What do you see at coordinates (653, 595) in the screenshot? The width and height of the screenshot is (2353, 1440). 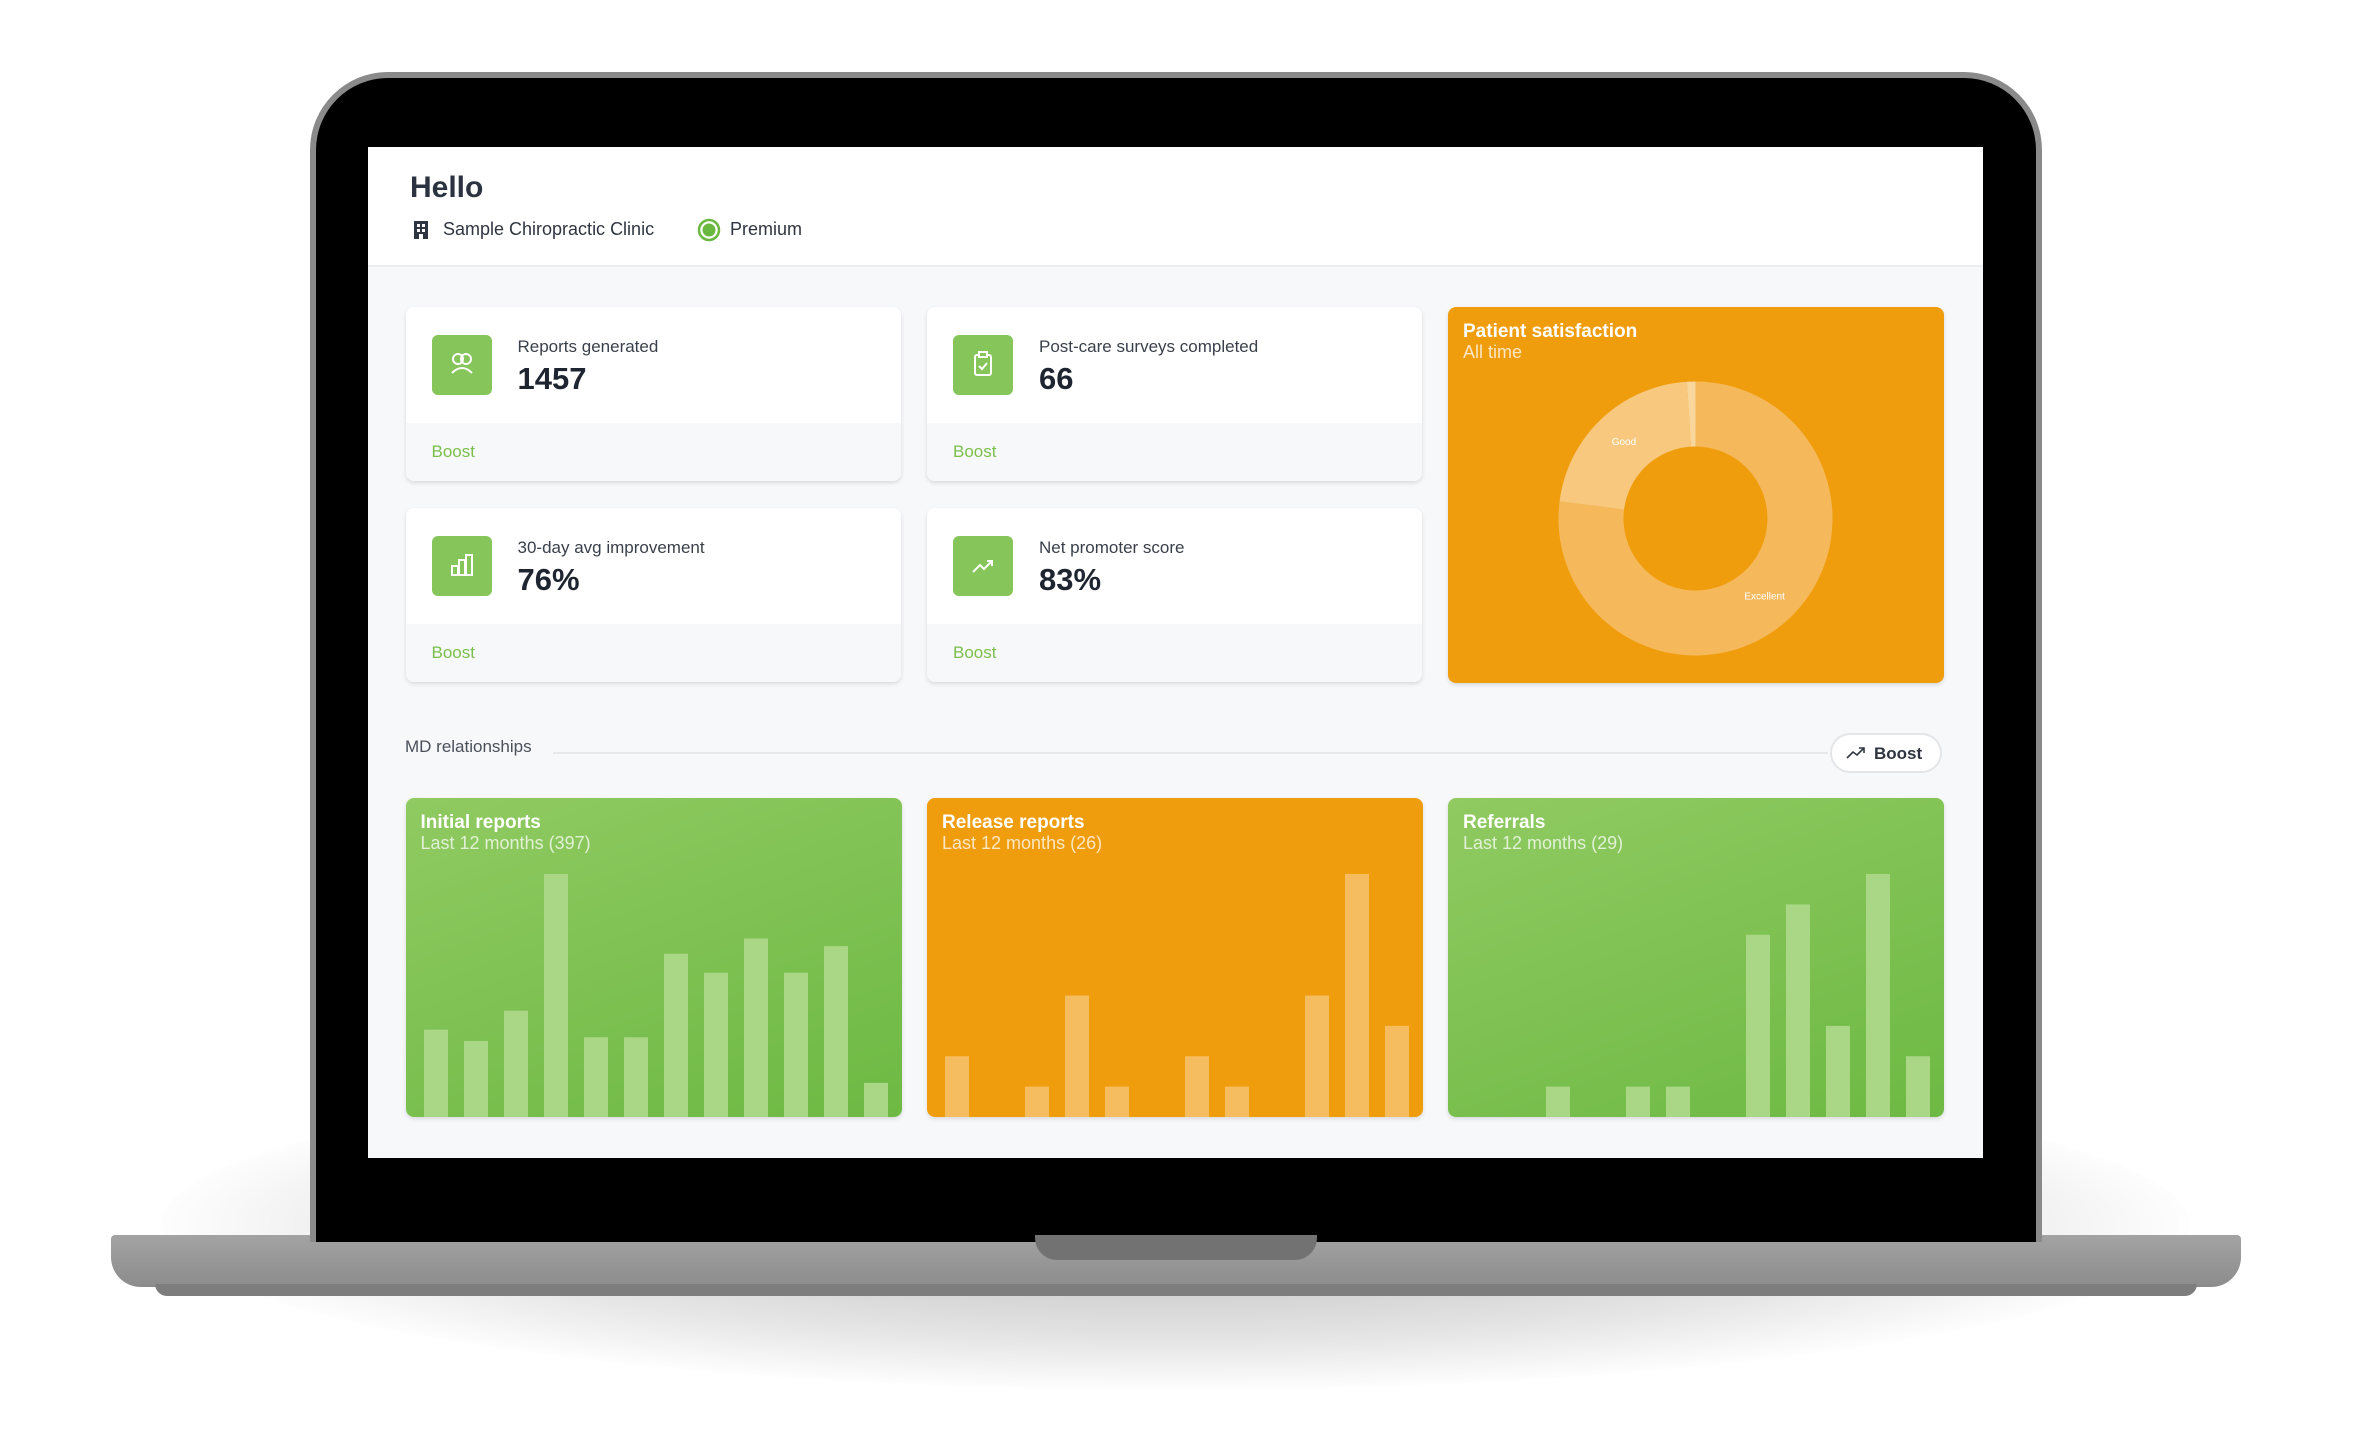 I see `stat-card: 30-day avg improvement 76% Boost` at bounding box center [653, 595].